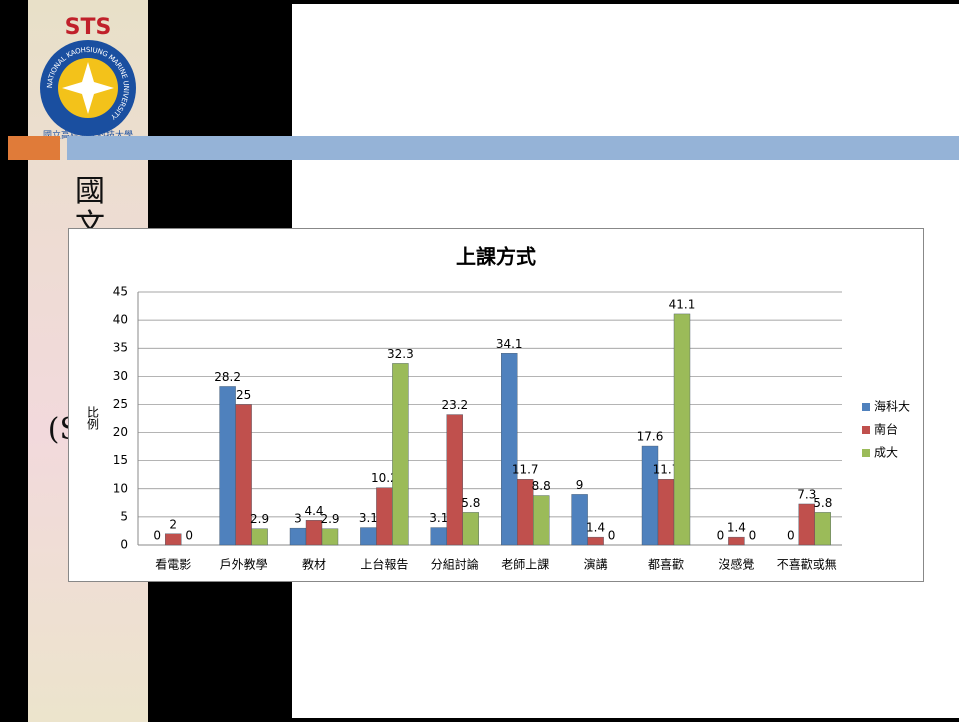 This screenshot has height=722, width=959. What do you see at coordinates (243, 395) in the screenshot?
I see `value-label: 25` at bounding box center [243, 395].